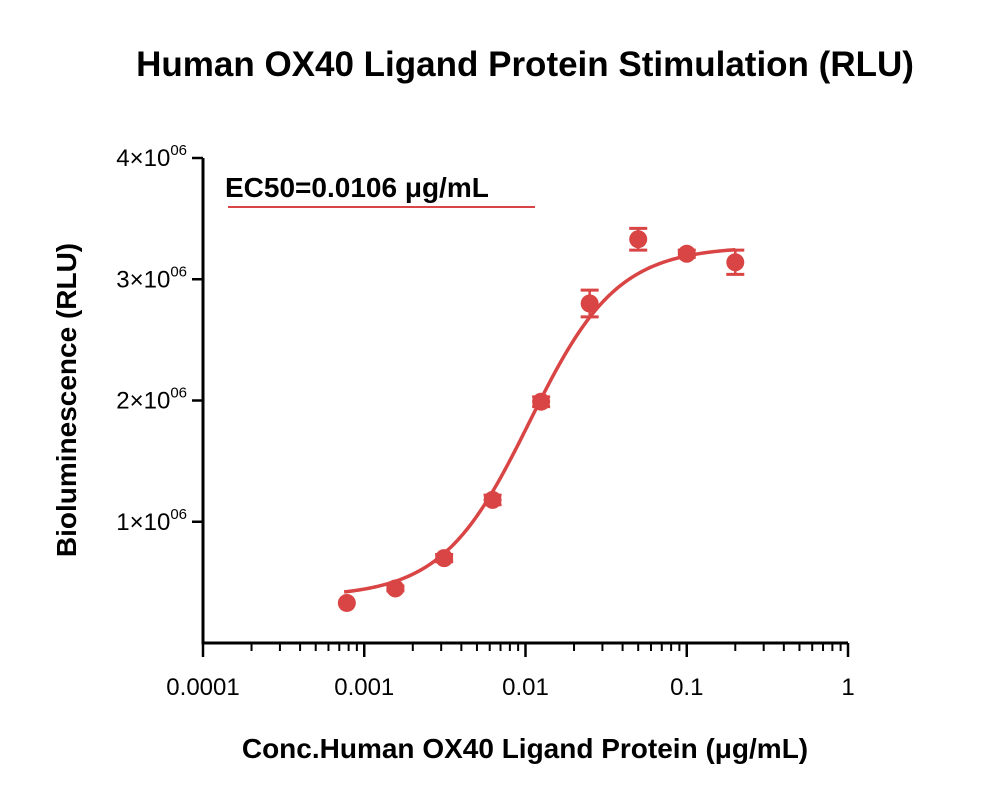 The height and width of the screenshot is (799, 1000). What do you see at coordinates (525, 748) in the screenshot?
I see `x-axis-label: Conc.Human OX40 Ligand Protein (μg/mL)` at bounding box center [525, 748].